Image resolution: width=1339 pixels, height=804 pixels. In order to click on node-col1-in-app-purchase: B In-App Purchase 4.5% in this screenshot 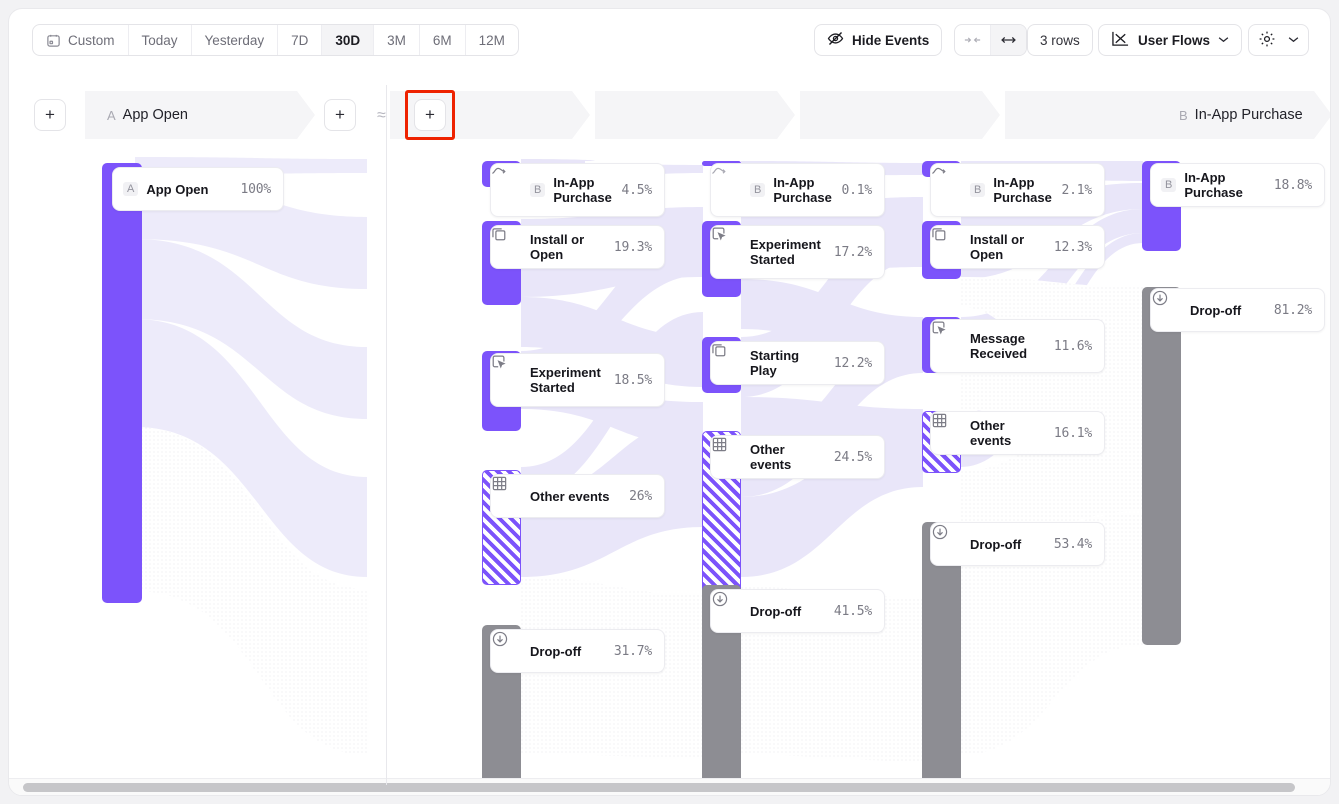, I will do `click(577, 190)`.